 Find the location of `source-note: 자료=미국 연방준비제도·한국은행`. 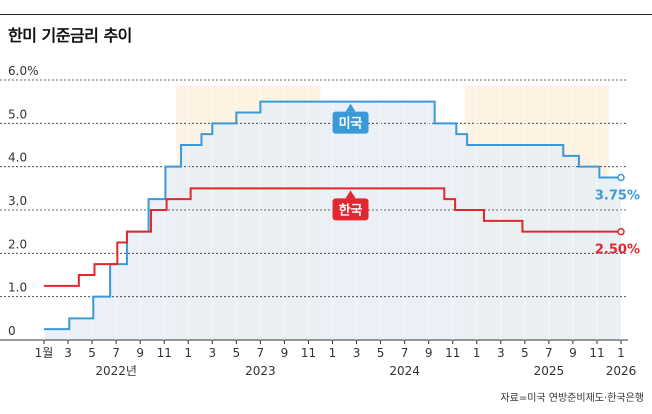

source-note: 자료=미국 연방준비제도·한국은행 is located at coordinates (572, 398).